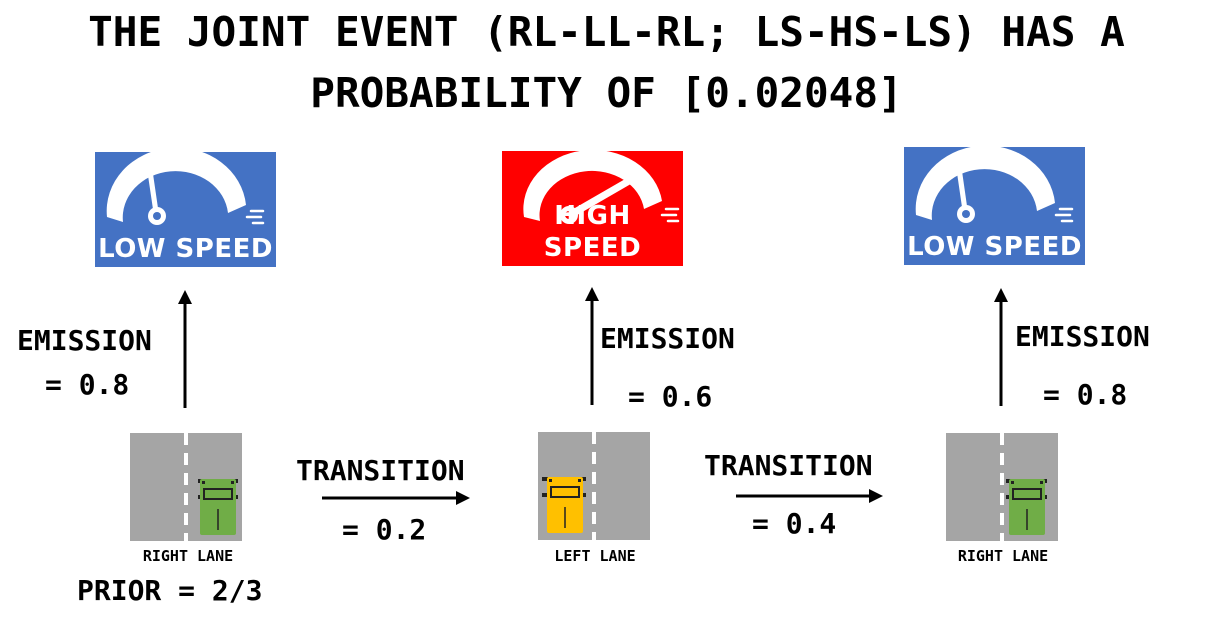 Image resolution: width=1213 pixels, height=630 pixels. I want to click on prior-label: PRIOR = 2/3, so click(170, 590).